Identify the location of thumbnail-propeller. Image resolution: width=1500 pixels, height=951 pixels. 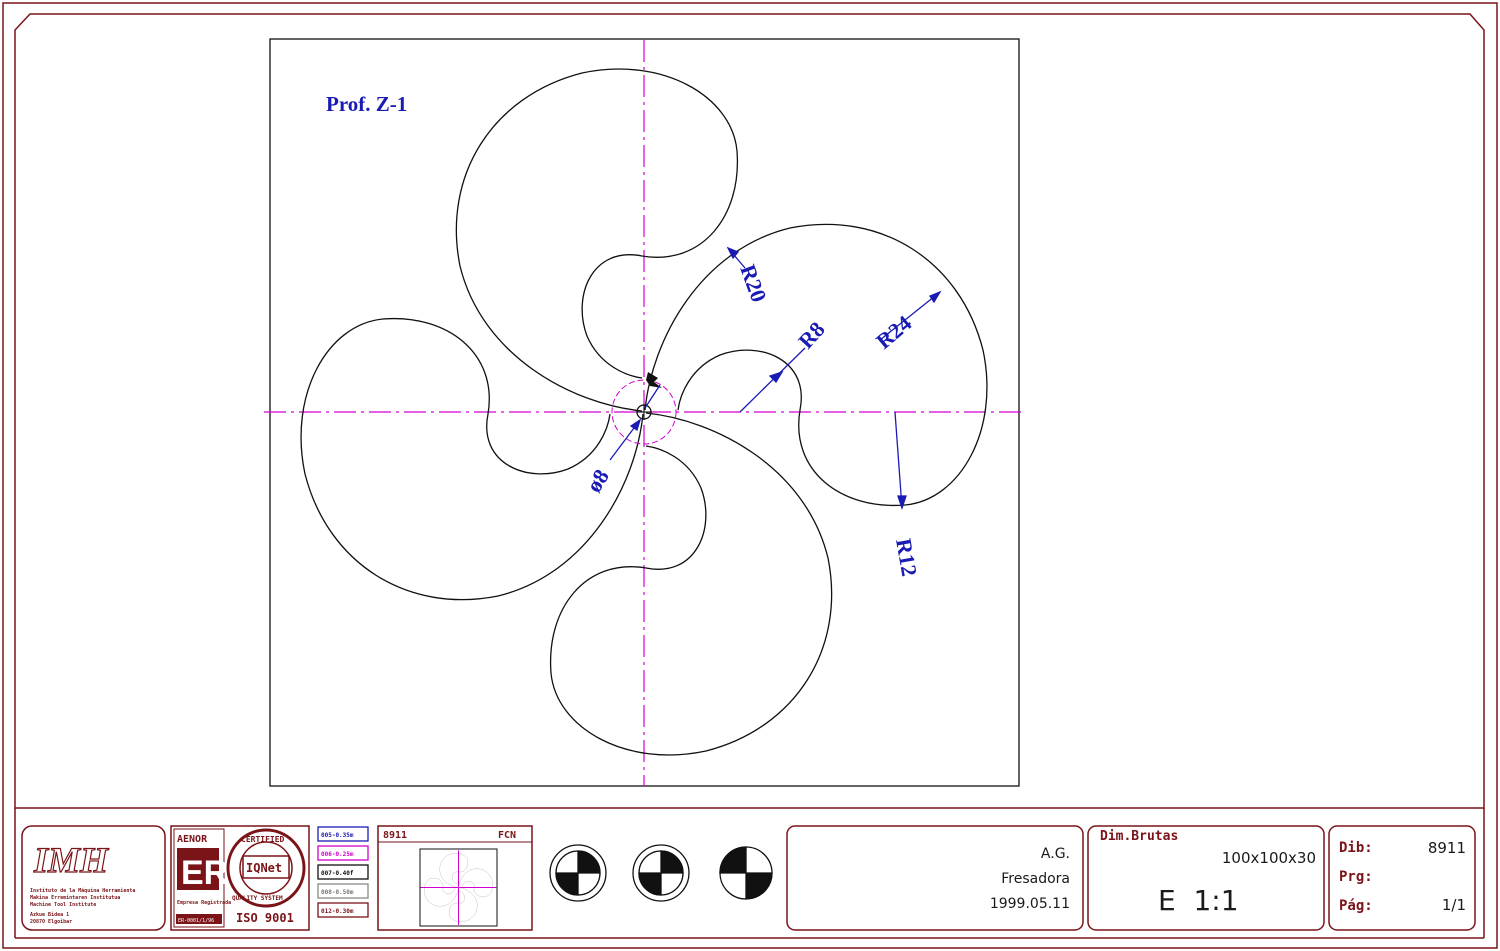
(458, 887).